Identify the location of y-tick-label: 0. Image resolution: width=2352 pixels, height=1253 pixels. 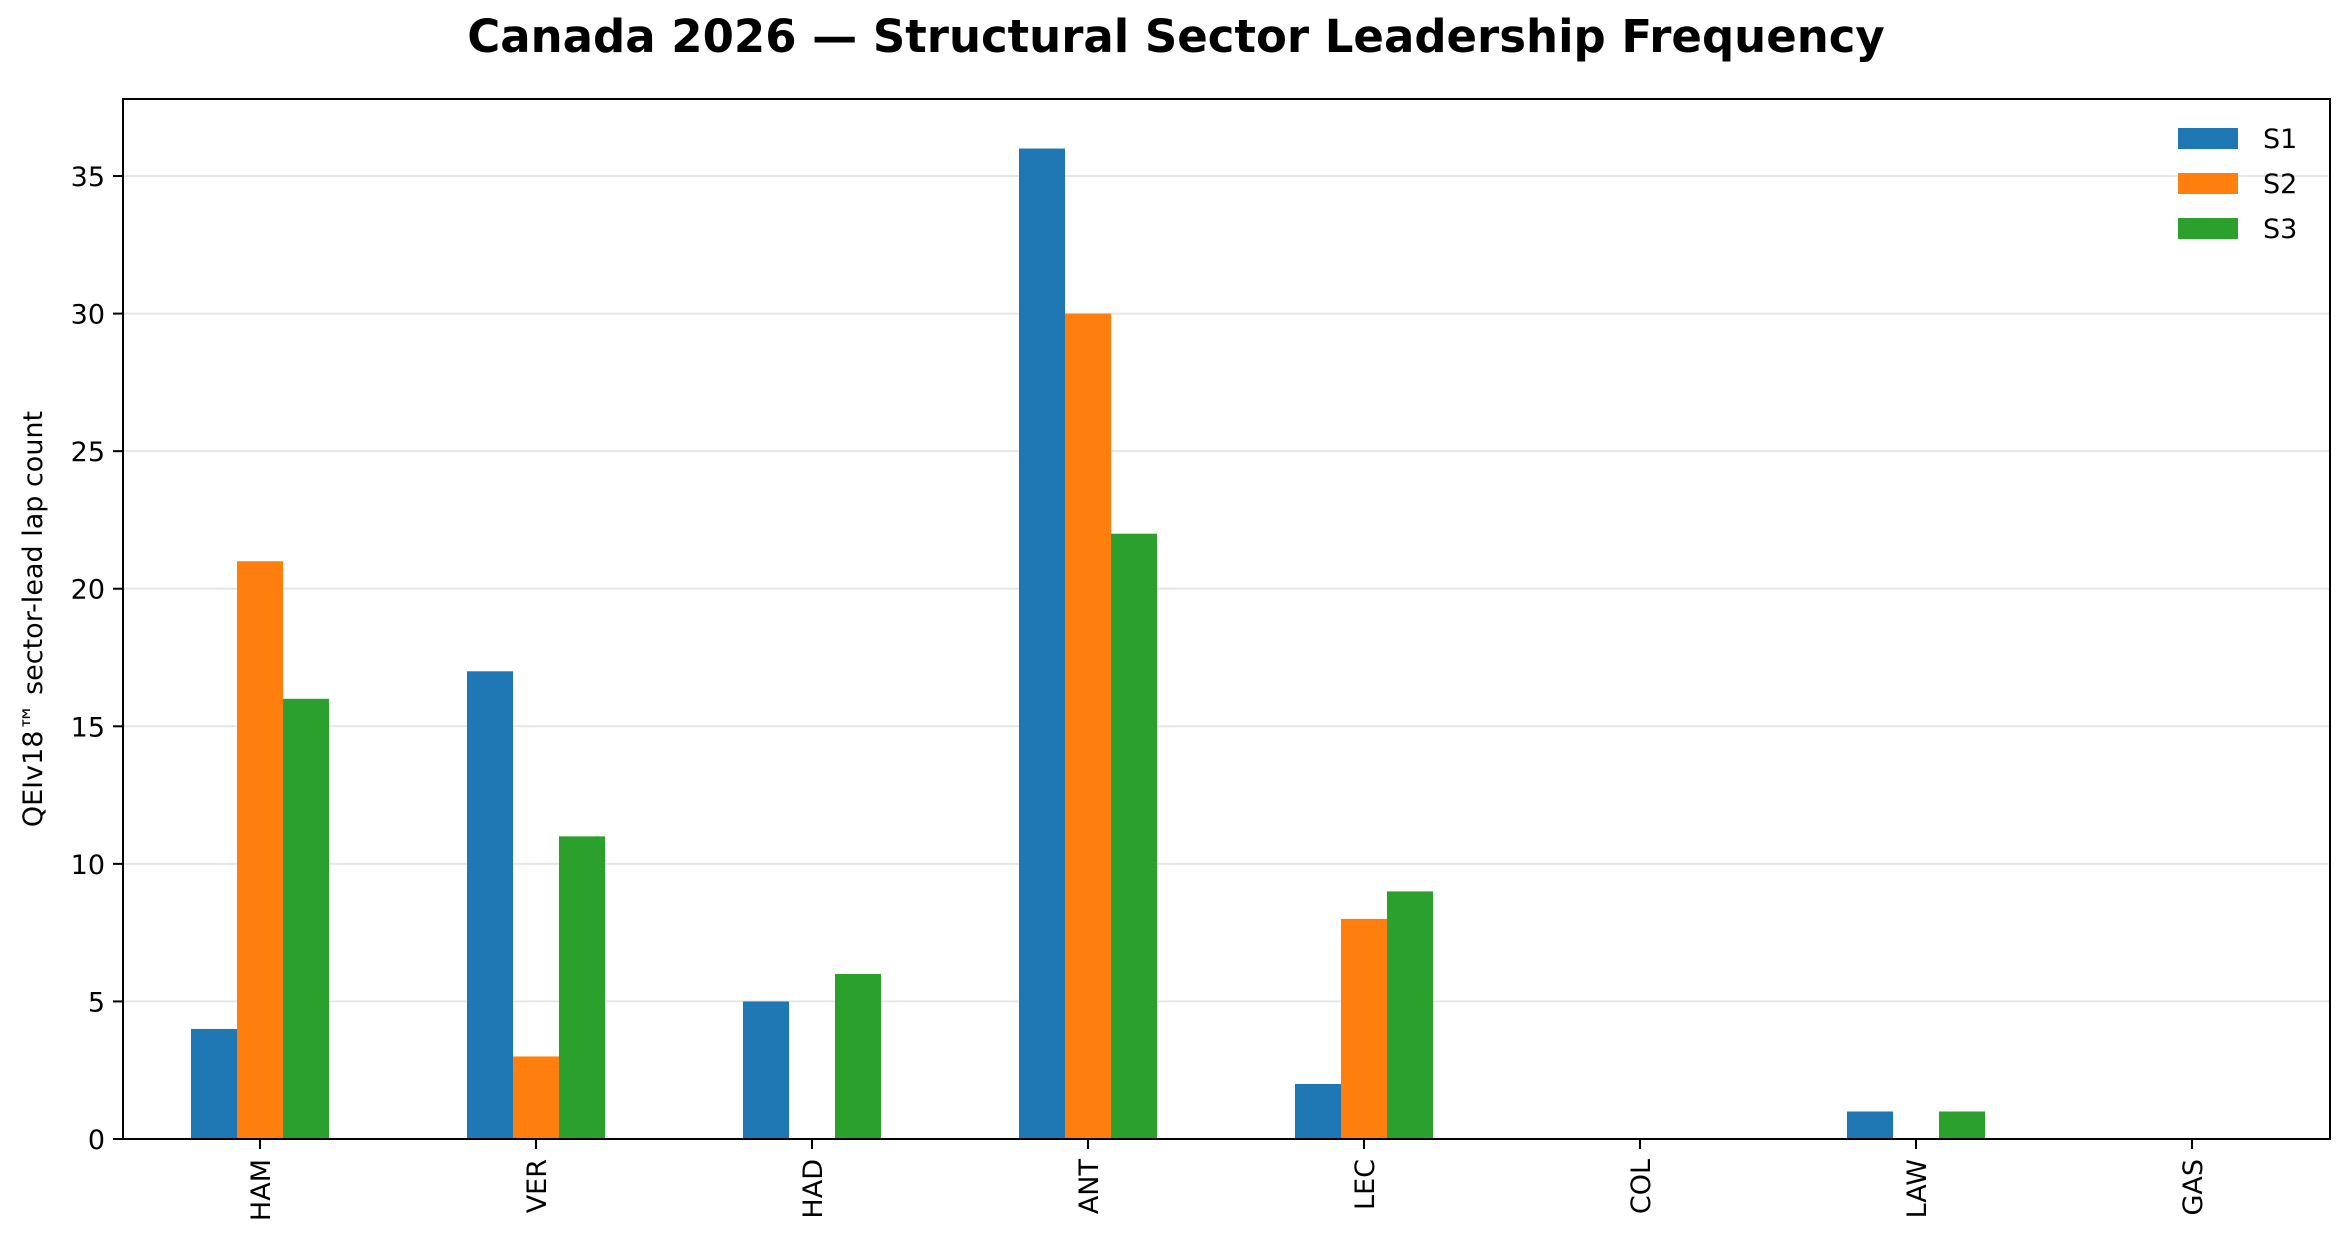
(96, 1140).